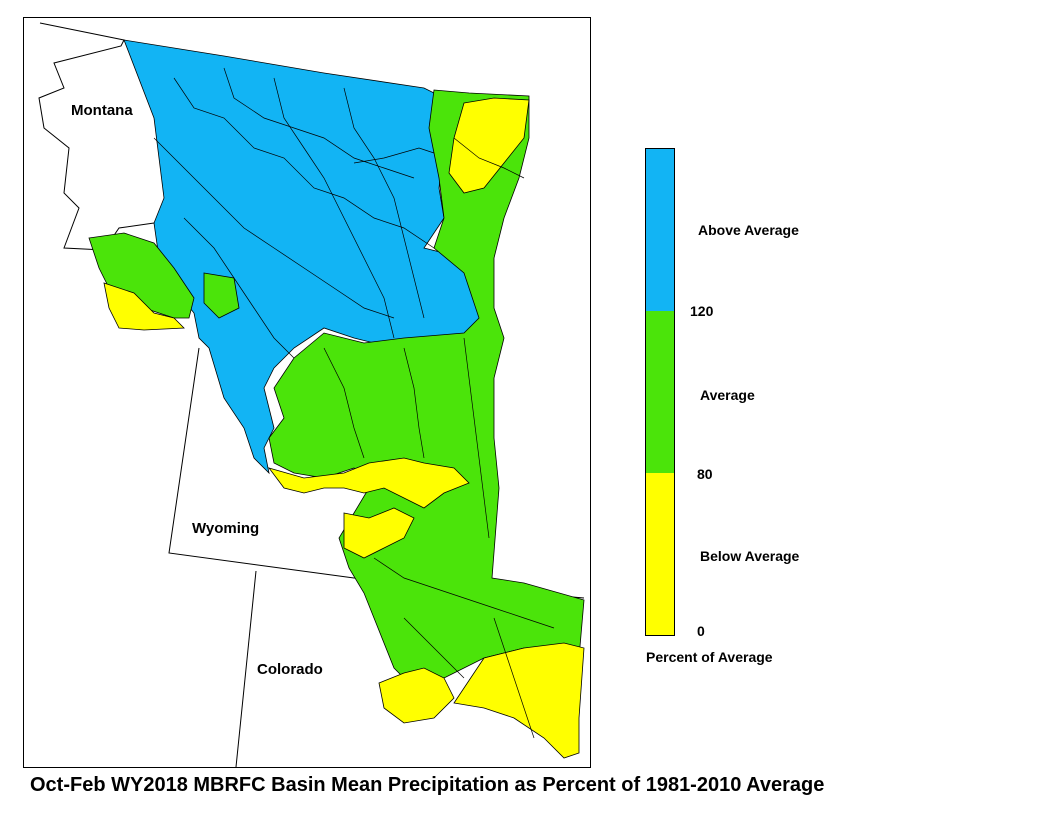 This screenshot has width=1056, height=816. I want to click on legend-swatch-above-average, so click(660, 230).